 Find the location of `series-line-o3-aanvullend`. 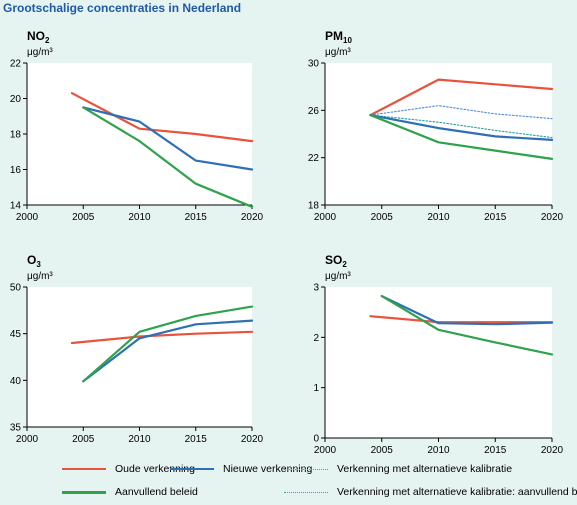

series-line-o3-aanvullend is located at coordinates (168, 344).